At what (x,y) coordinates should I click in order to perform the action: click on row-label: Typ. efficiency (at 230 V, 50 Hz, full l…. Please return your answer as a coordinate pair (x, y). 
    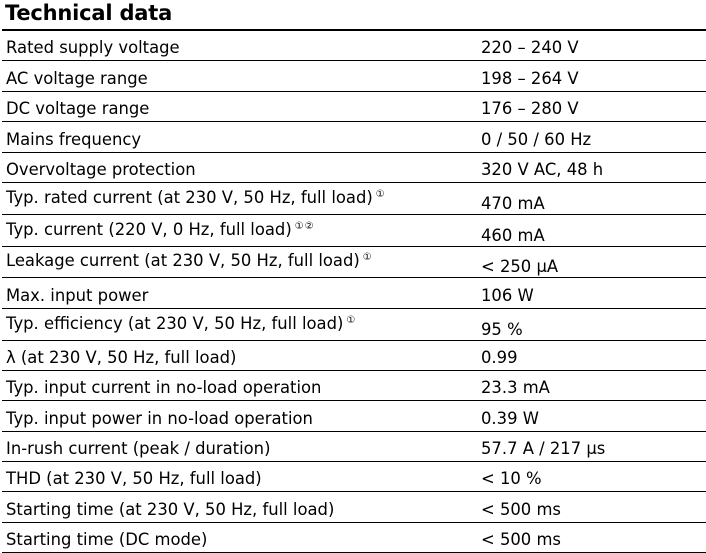
    Looking at the image, I should click on (181, 323).